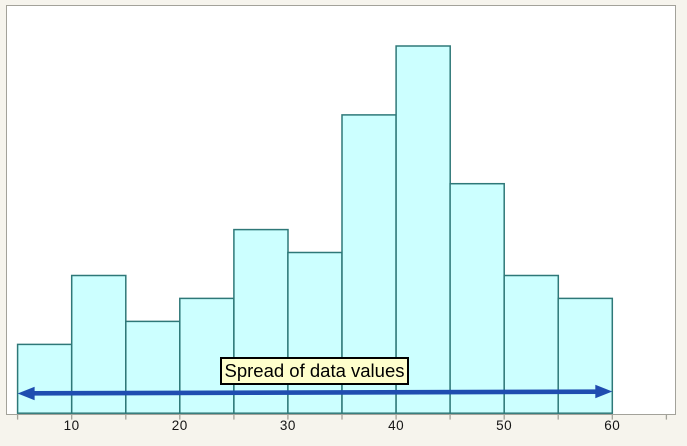 The width and height of the screenshot is (687, 446). I want to click on x-tick-label: 60, so click(612, 425).